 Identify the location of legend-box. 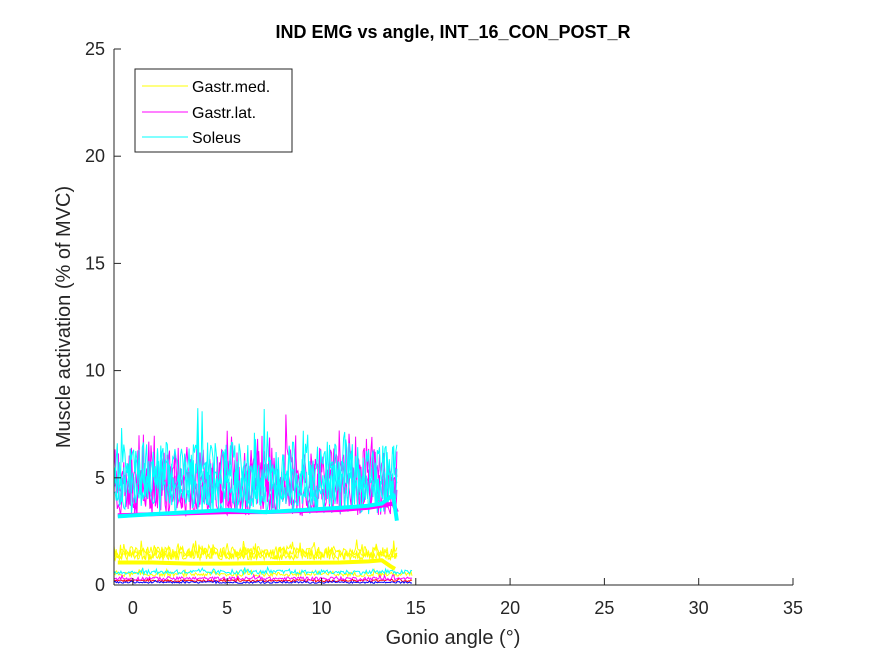
(213, 110).